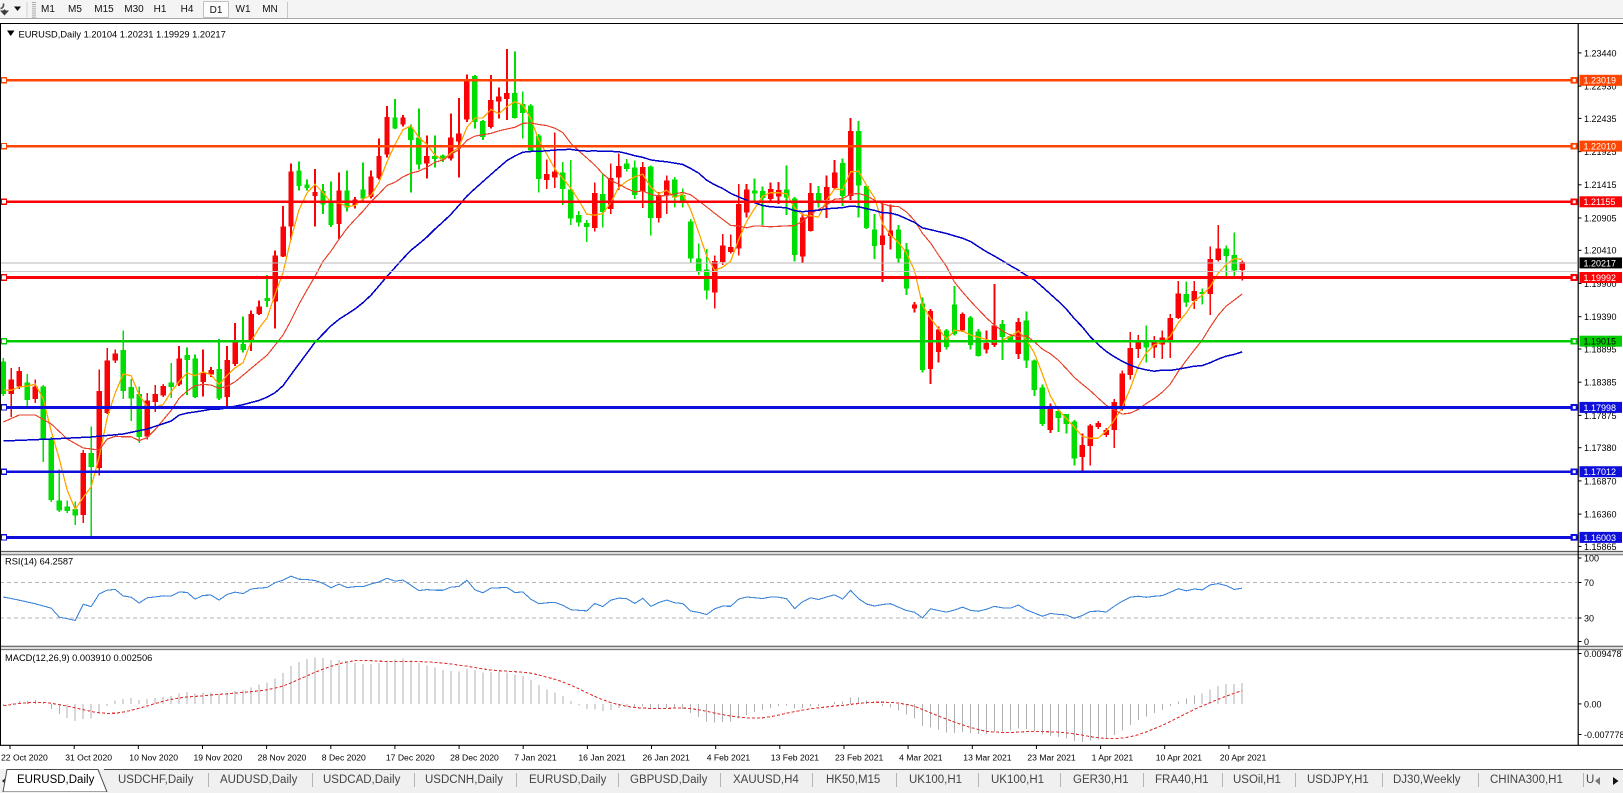 This screenshot has height=793, width=1623. Describe the element at coordinates (1586, 642) in the screenshot. I see `svg-text: 0` at that location.